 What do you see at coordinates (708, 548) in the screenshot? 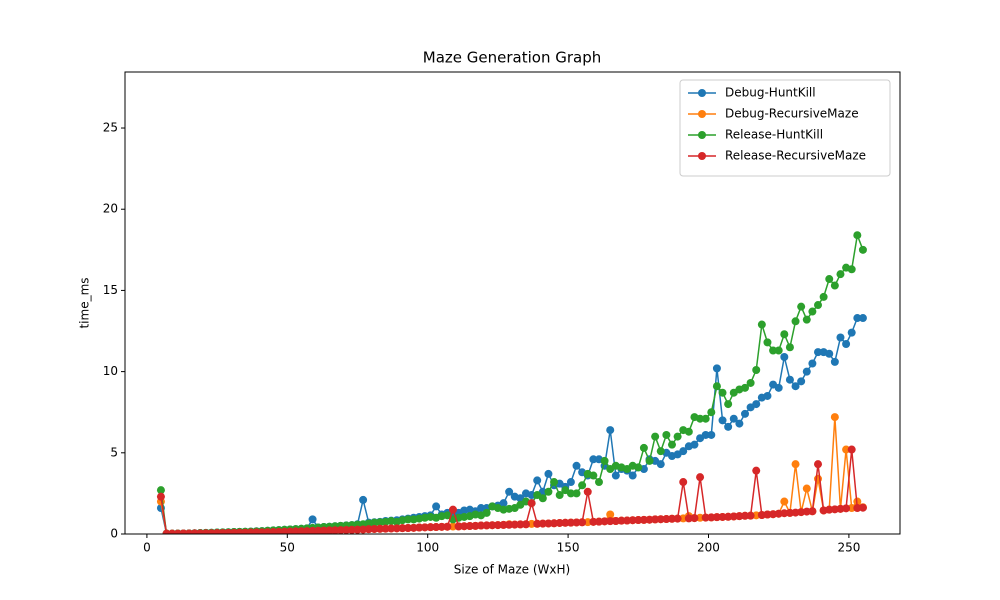
I see `x-tick-label: 200` at bounding box center [708, 548].